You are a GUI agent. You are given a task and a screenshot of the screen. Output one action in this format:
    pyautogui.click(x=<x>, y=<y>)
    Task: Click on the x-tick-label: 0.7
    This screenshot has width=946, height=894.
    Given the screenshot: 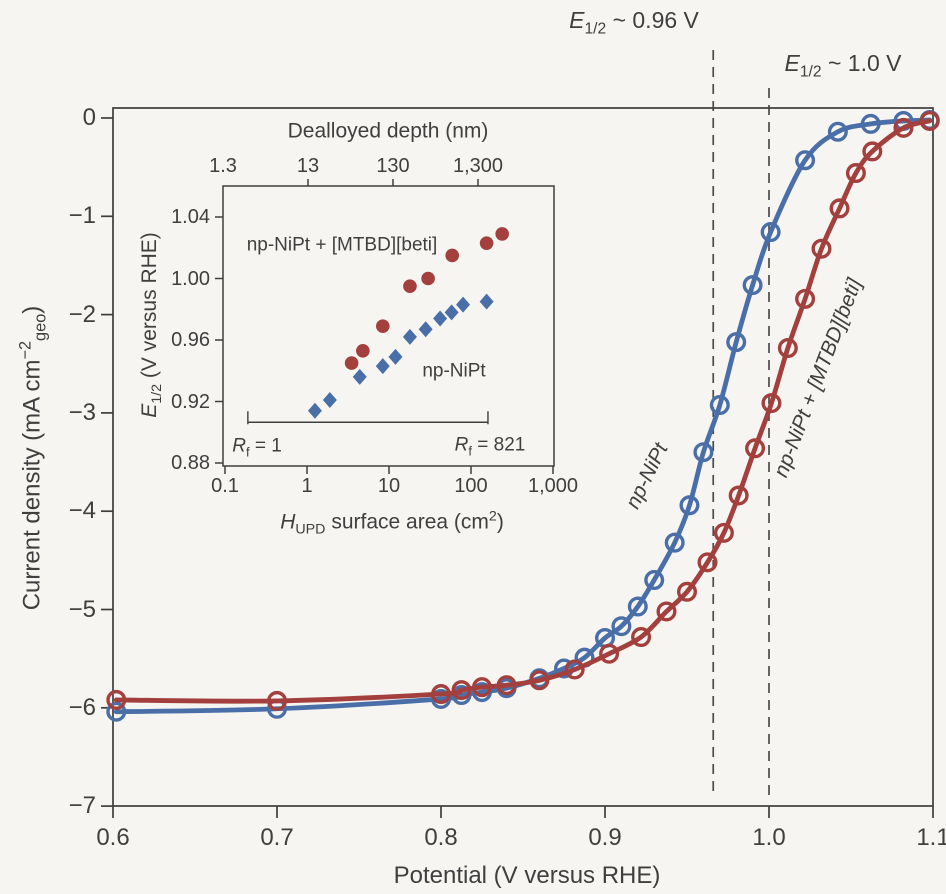 What is the action you would take?
    pyautogui.click(x=277, y=837)
    